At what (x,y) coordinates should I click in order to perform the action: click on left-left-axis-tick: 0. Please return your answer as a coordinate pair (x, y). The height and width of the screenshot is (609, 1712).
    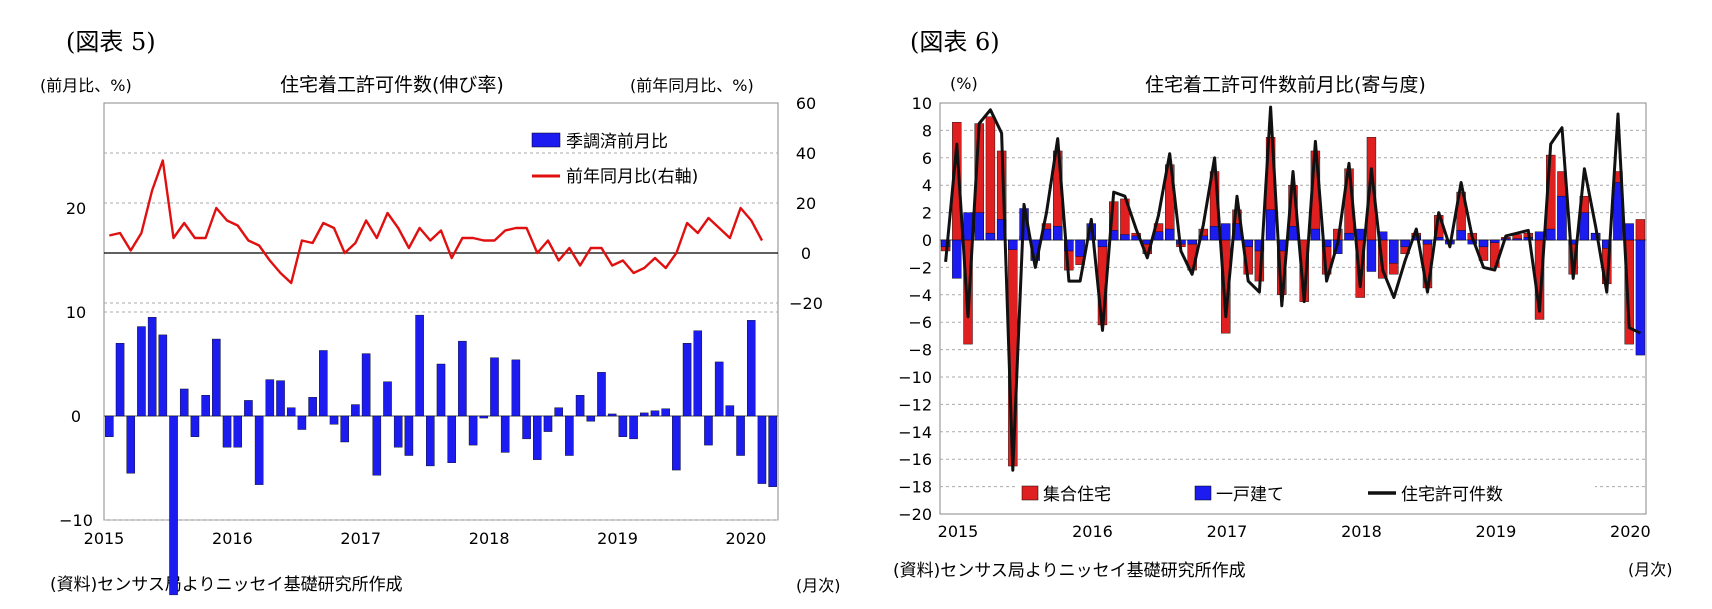
    Looking at the image, I should click on (76, 416).